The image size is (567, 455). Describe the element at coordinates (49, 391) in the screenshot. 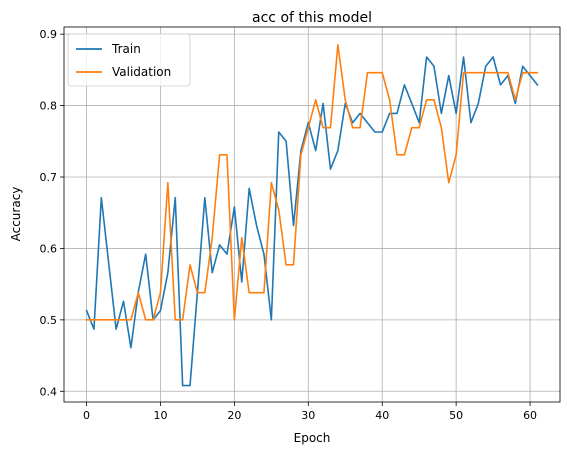

I see `y-tick-label: 0.4` at that location.